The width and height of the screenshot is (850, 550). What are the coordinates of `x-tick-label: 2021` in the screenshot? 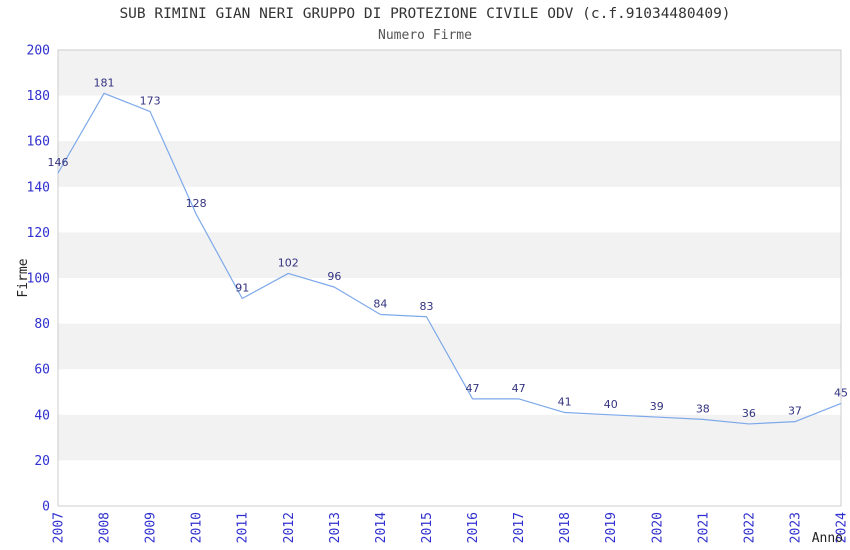 It's located at (703, 527).